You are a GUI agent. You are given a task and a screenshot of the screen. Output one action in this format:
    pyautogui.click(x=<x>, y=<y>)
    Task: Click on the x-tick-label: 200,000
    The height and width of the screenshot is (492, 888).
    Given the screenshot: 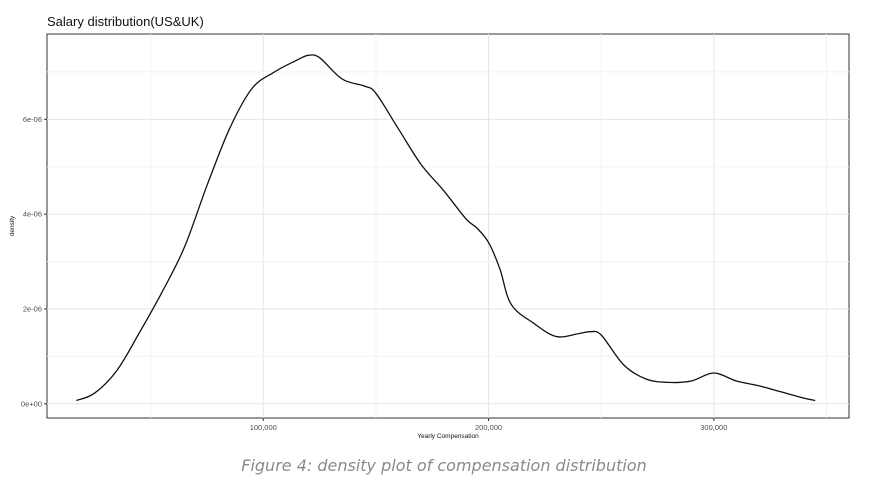 What is the action you would take?
    pyautogui.click(x=488, y=427)
    